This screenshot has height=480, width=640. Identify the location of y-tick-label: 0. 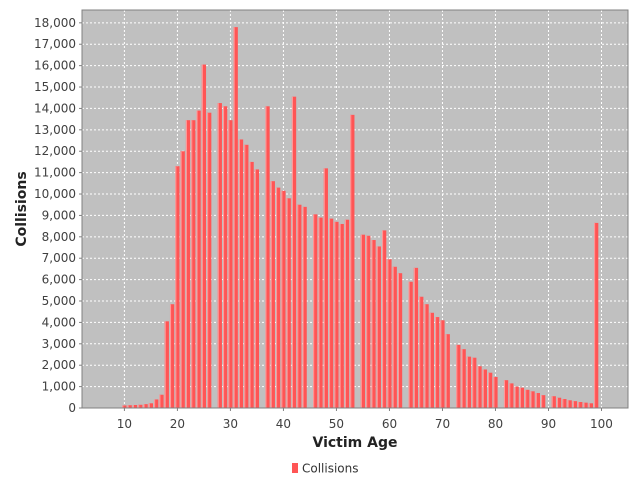
(72, 408).